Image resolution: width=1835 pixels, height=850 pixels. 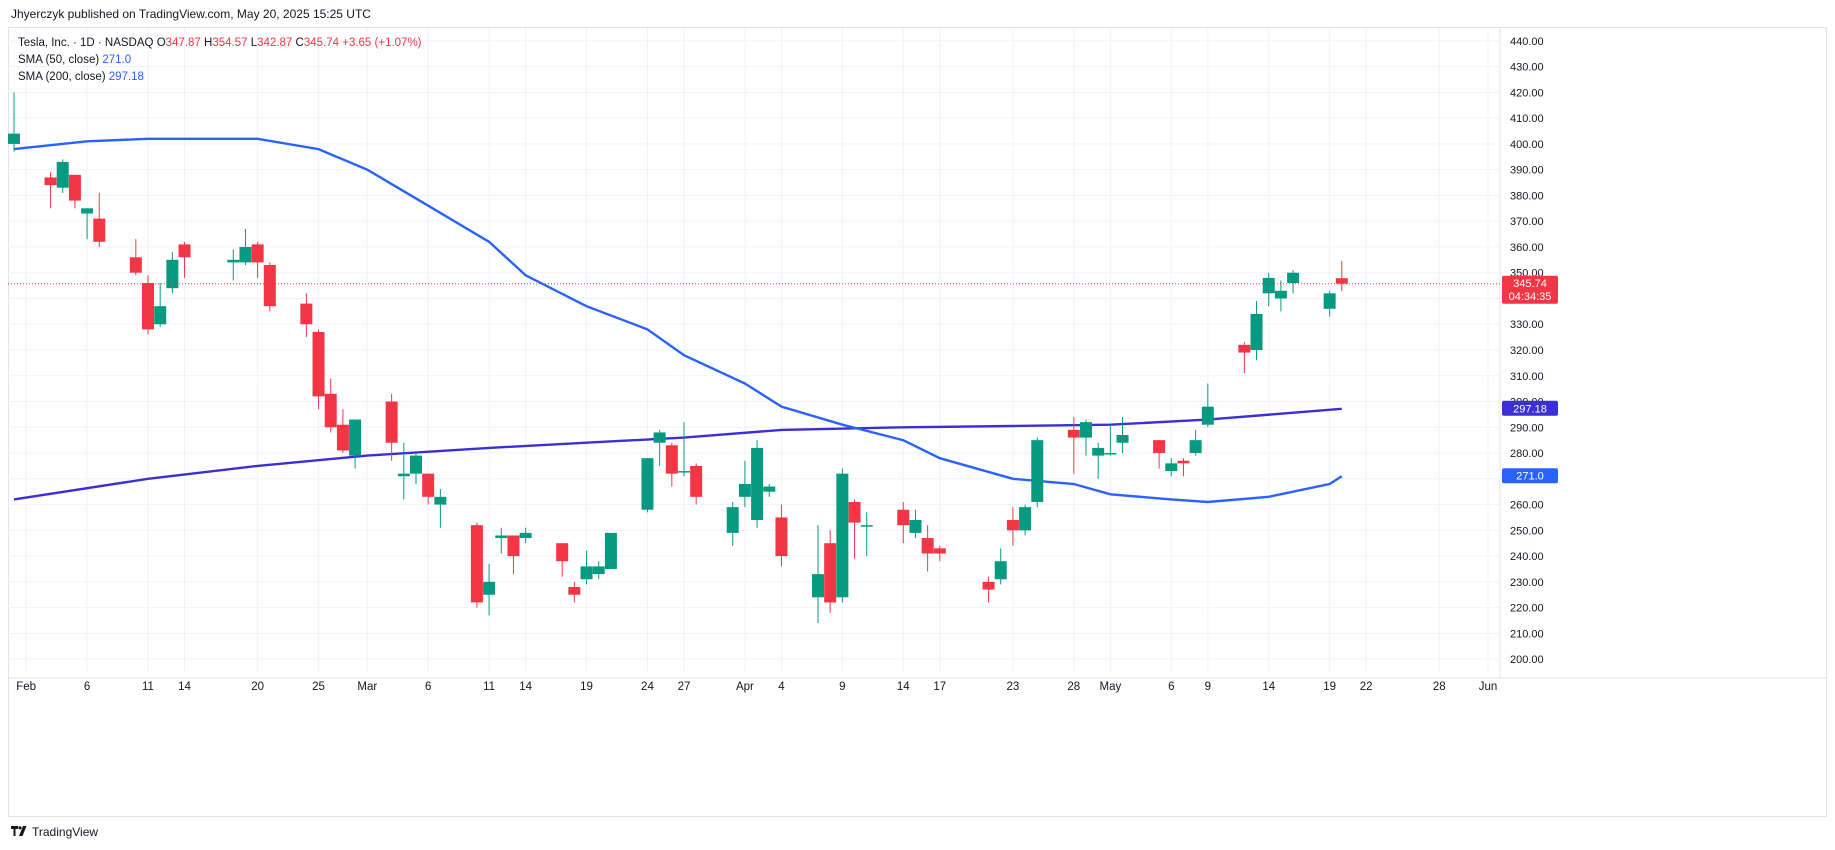 I want to click on date-tick-label: 4, so click(x=781, y=687).